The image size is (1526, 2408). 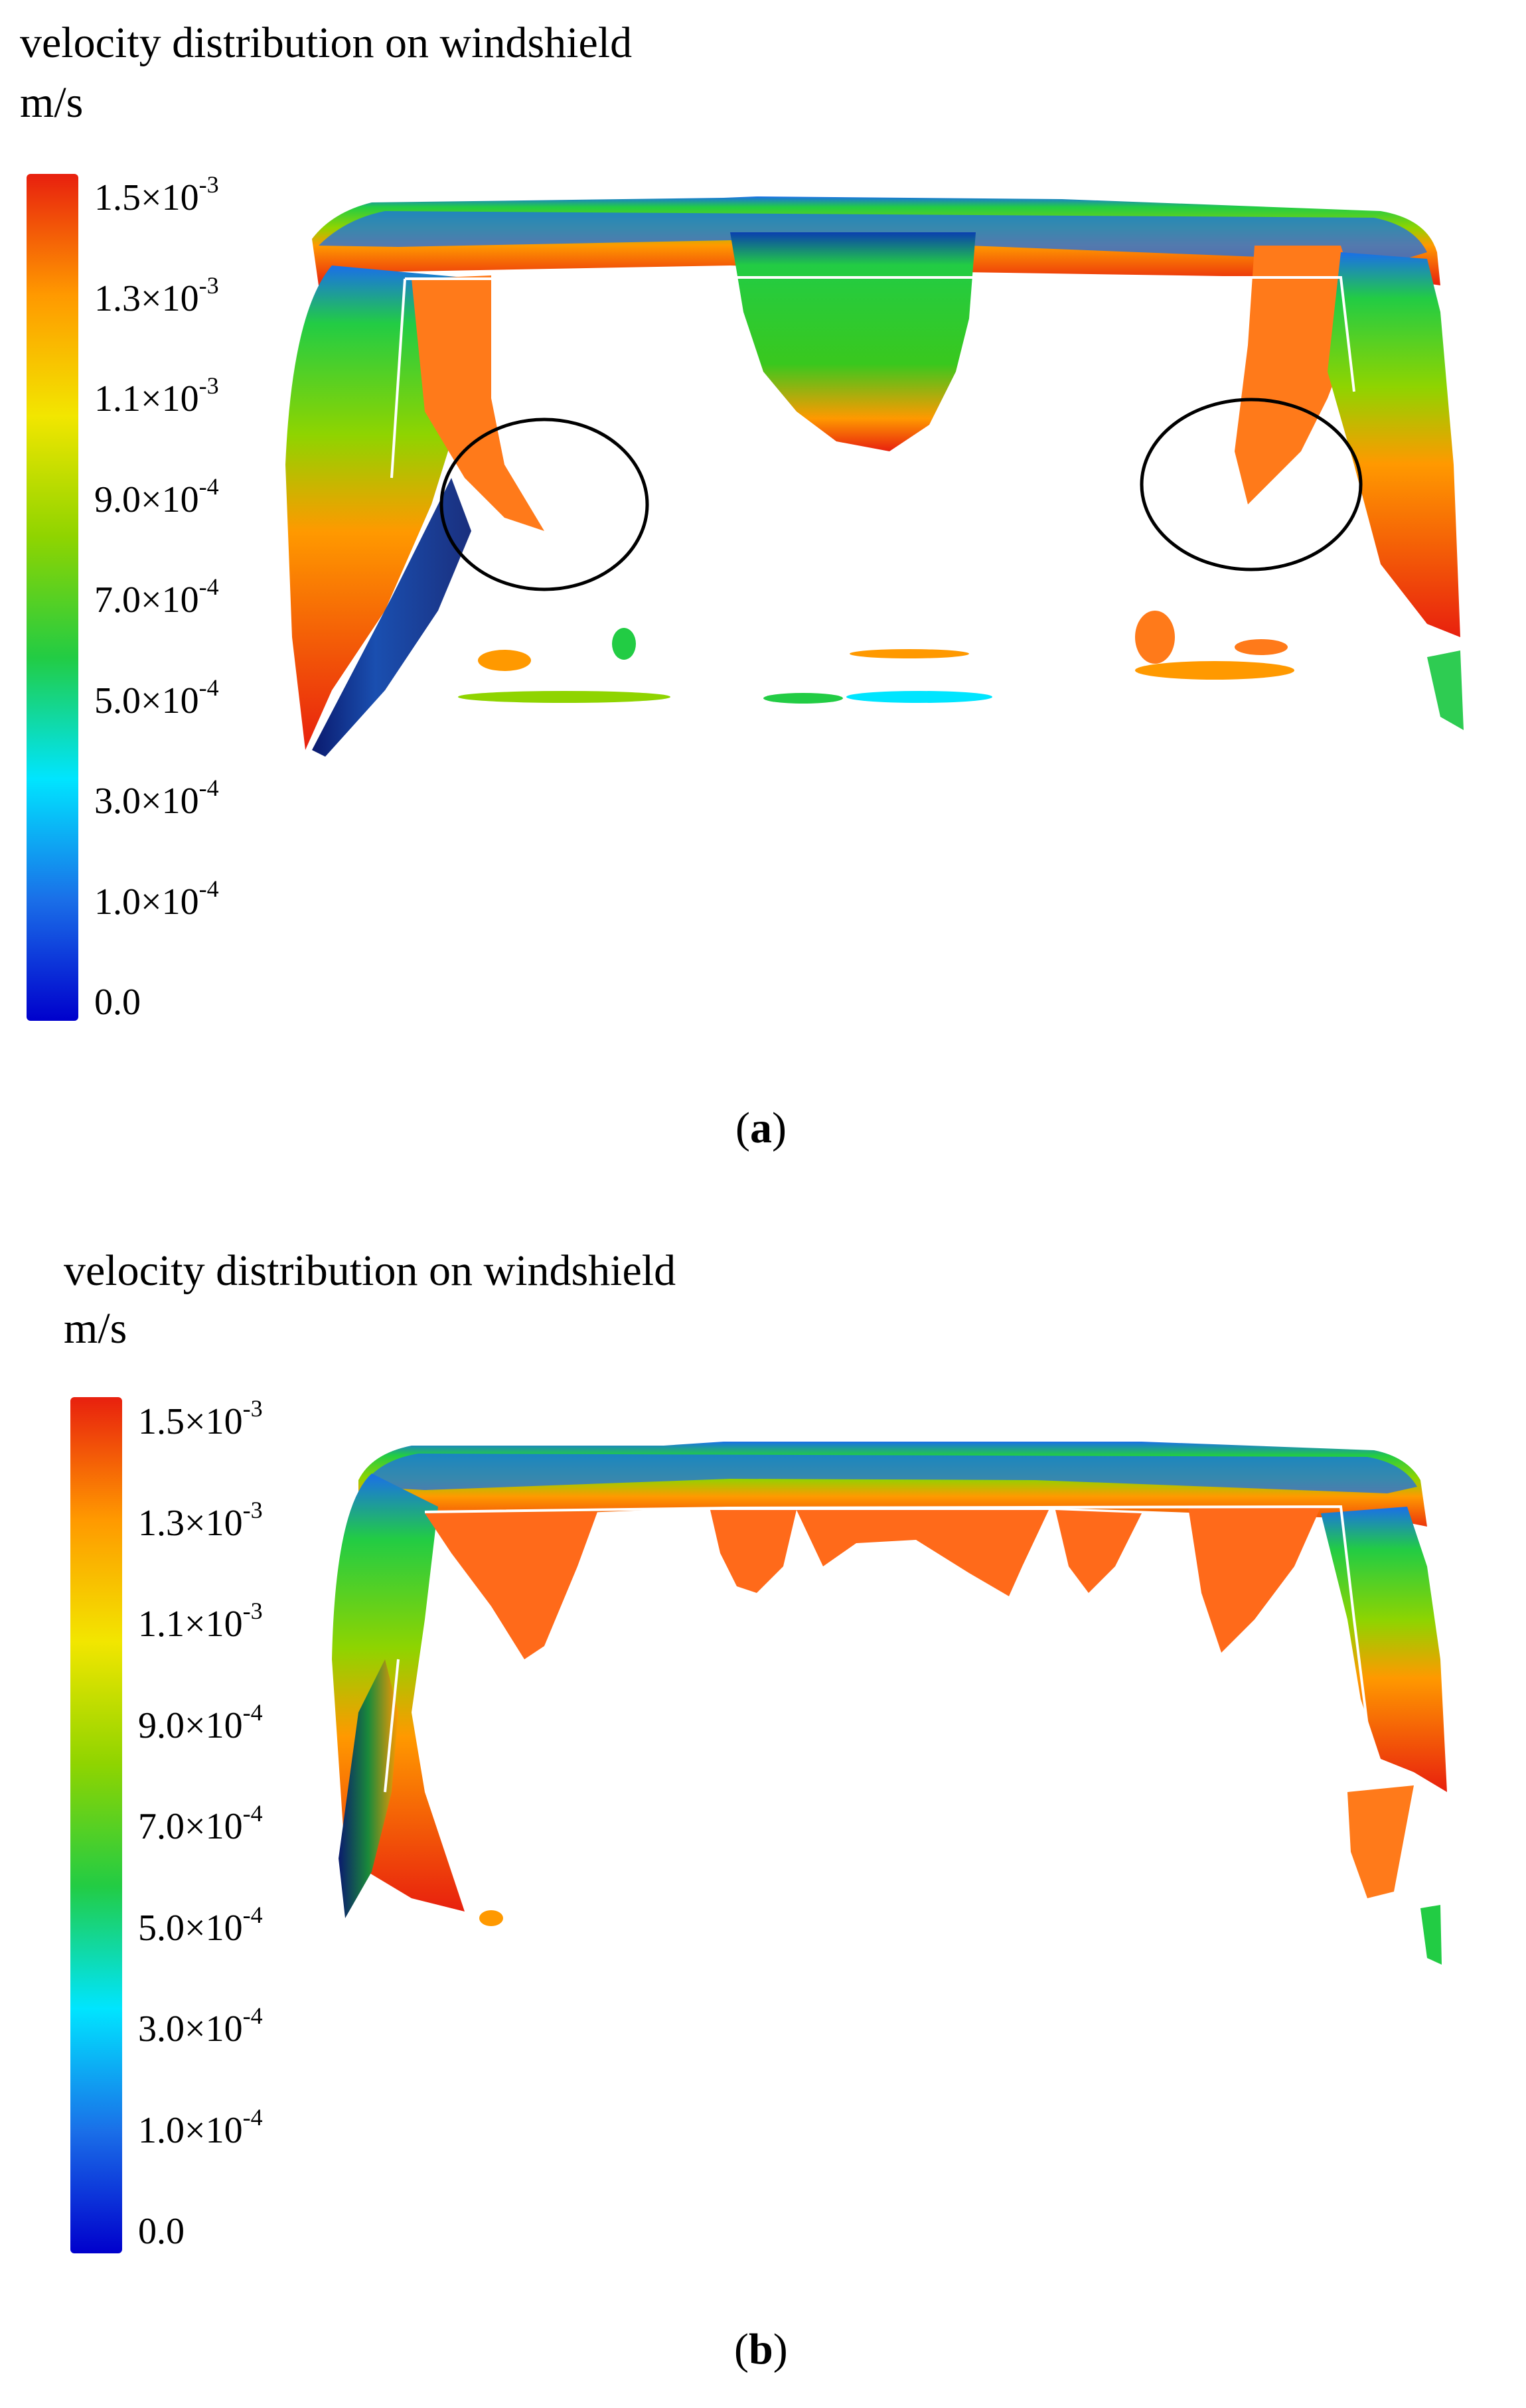 What do you see at coordinates (1380, 1841) in the screenshot?
I see `panel-b-right-lower` at bounding box center [1380, 1841].